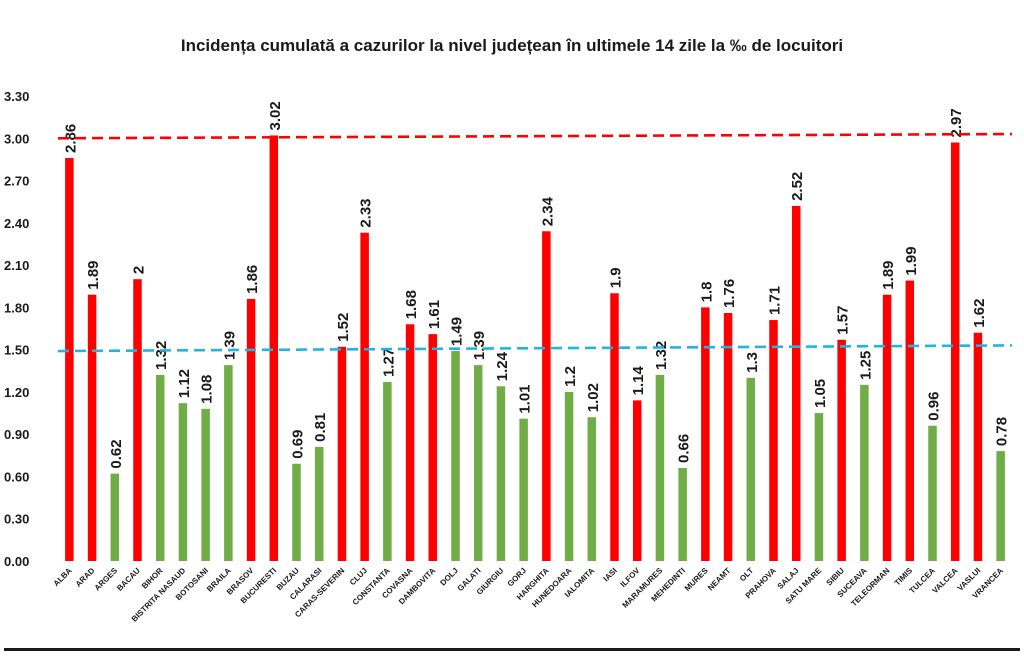 The width and height of the screenshot is (1024, 666). Describe the element at coordinates (343, 327) in the screenshot. I see `data-label: 1.52` at that location.